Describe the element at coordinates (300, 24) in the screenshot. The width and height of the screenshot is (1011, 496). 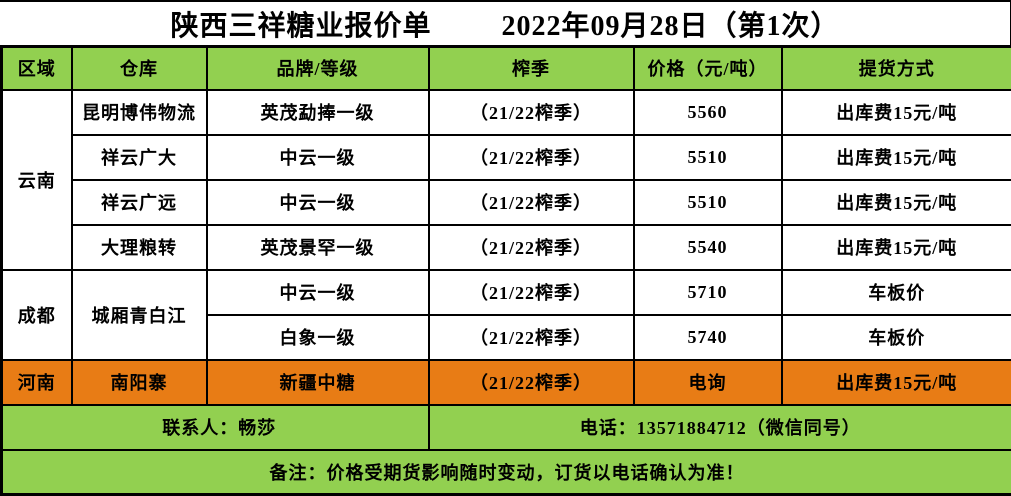
I see `company-title: 陕西三祥糖业报价单` at that location.